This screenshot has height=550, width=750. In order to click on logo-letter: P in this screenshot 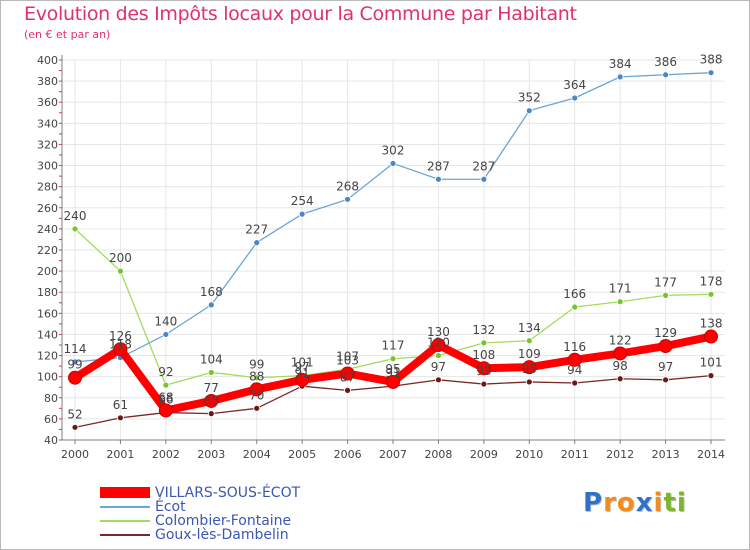, I will do `click(593, 503)`.